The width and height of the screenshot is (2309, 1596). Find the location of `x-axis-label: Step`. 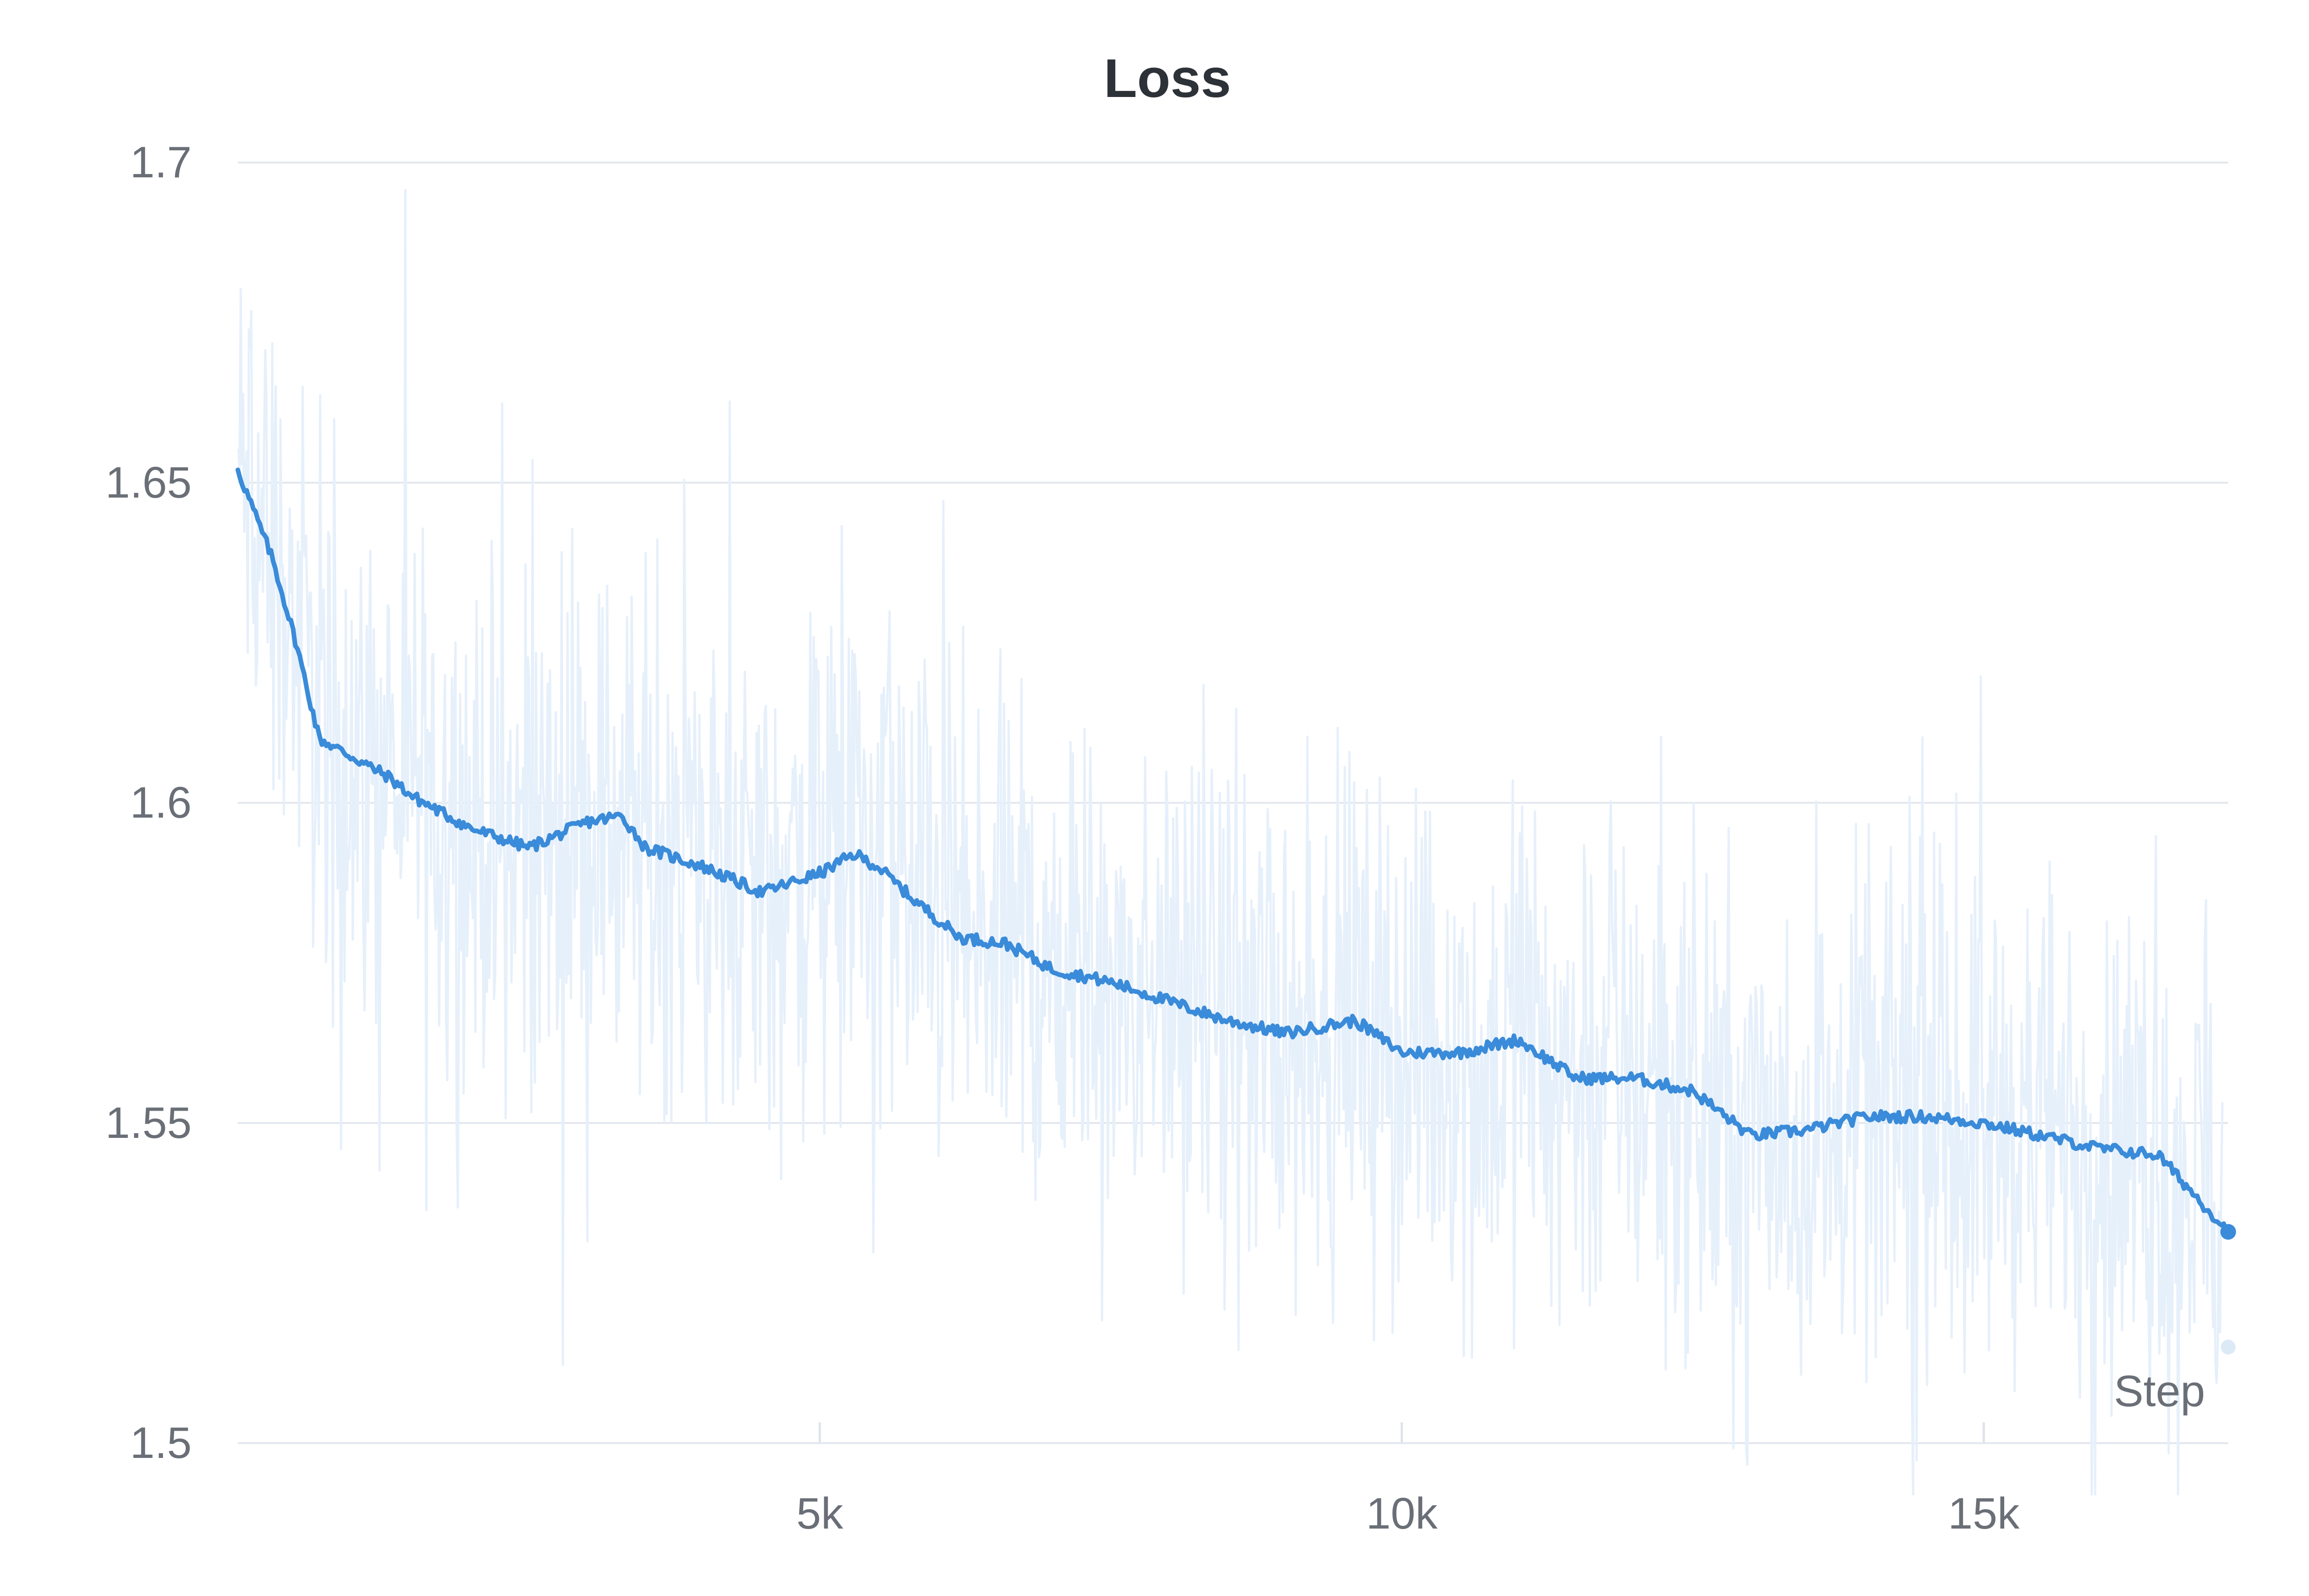

x-axis-label: Step is located at coordinates (2159, 1391).